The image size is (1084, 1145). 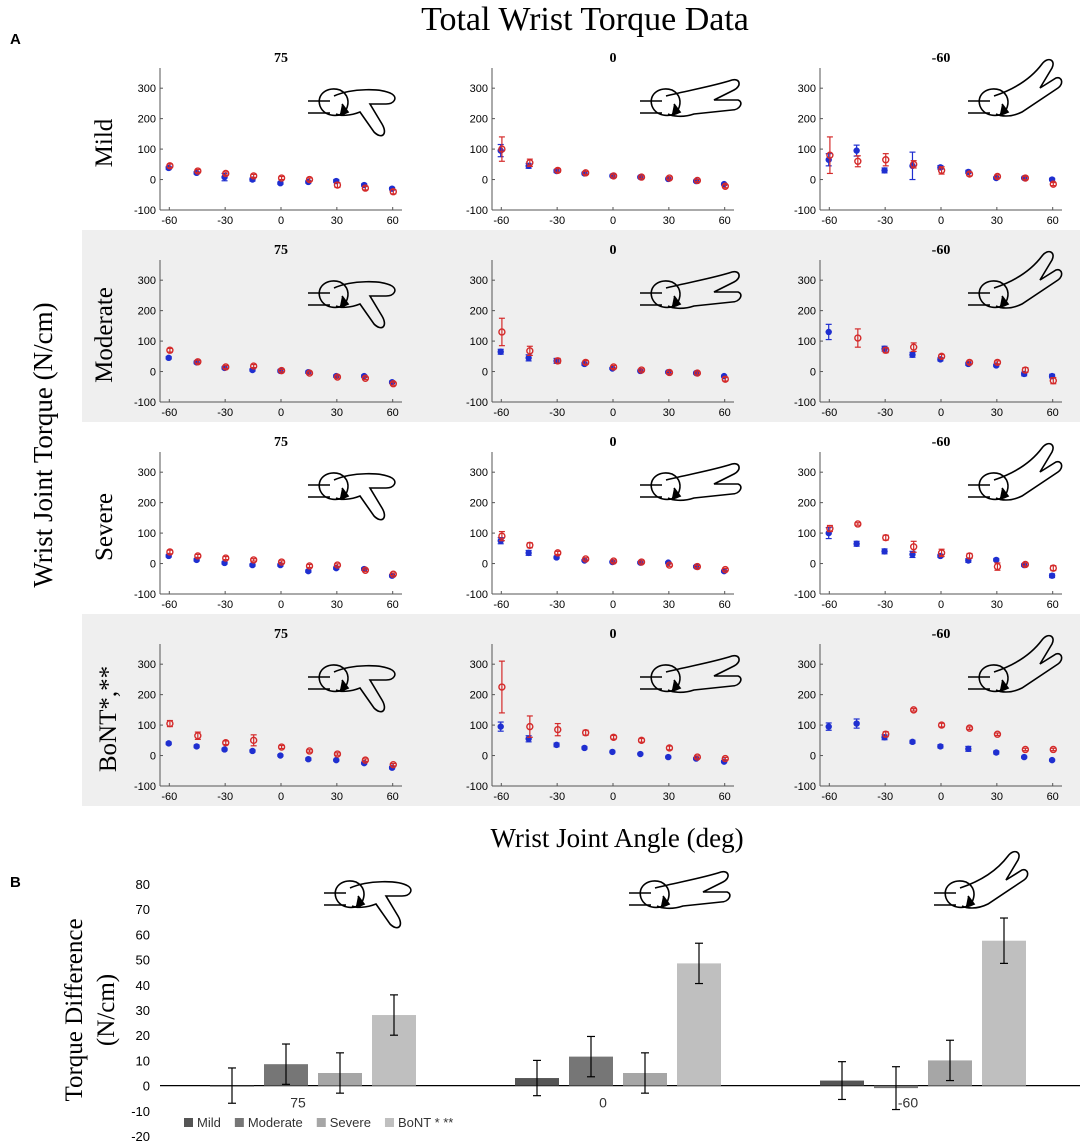 I want to click on column-title: -60, so click(x=941, y=250).